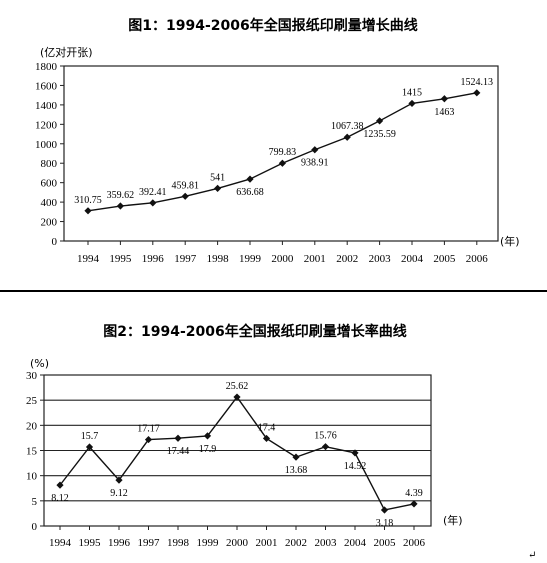 This screenshot has height=563, width=547. What do you see at coordinates (385, 523) in the screenshot?
I see `data-label: 3.18` at bounding box center [385, 523].